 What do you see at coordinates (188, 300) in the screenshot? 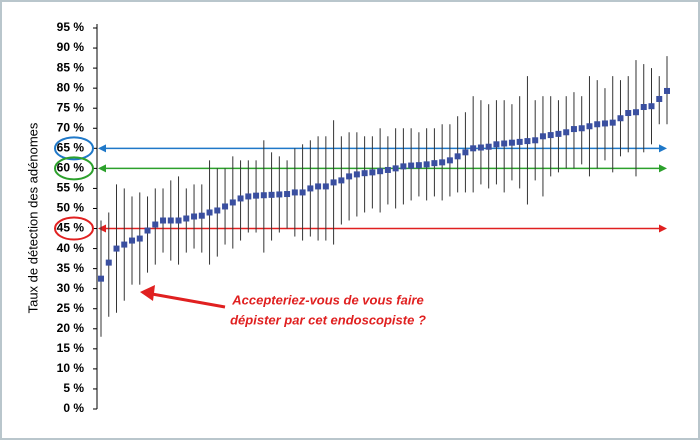
I see `annotation-arrow` at bounding box center [188, 300].